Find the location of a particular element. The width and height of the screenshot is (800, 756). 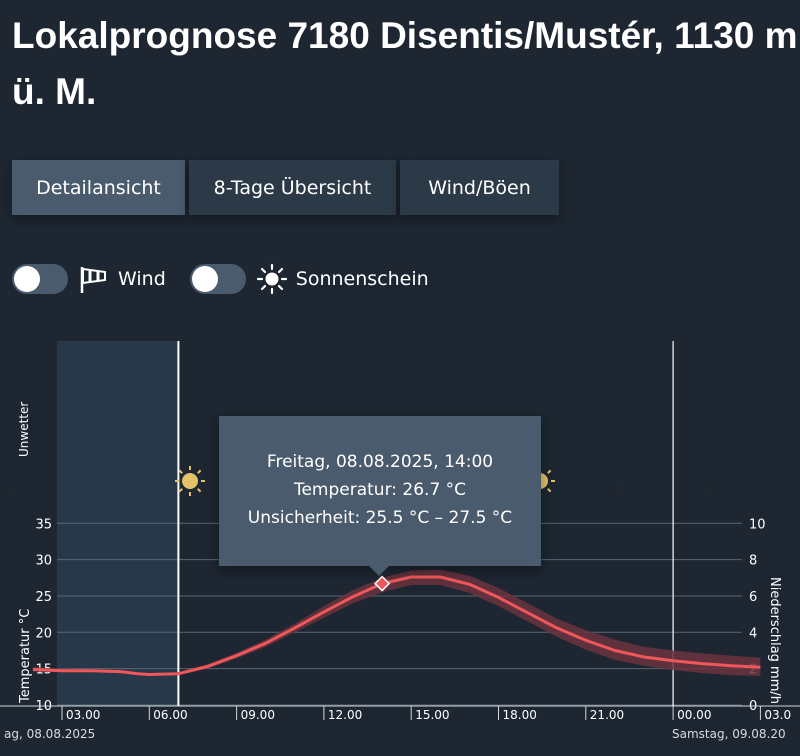

x-tick-label: 03.0 is located at coordinates (777, 715).